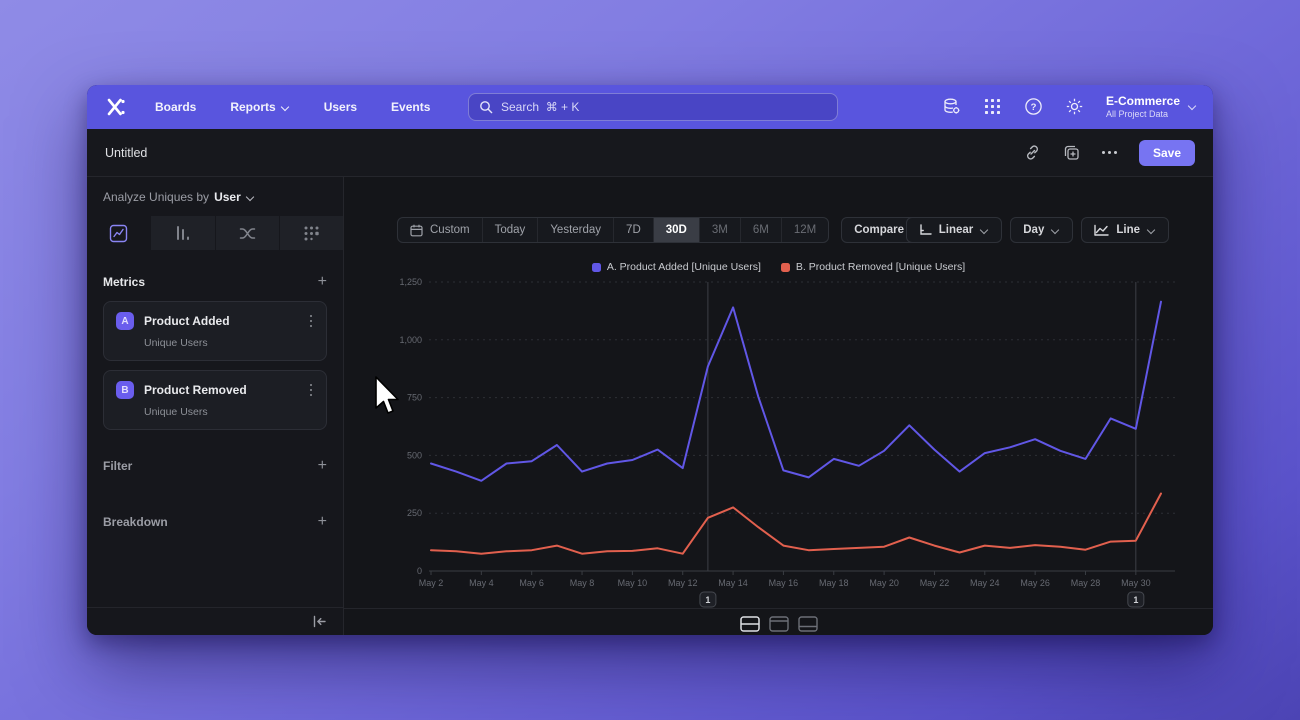 Image resolution: width=1300 pixels, height=720 pixels. I want to click on data-management-icon, so click(951, 106).